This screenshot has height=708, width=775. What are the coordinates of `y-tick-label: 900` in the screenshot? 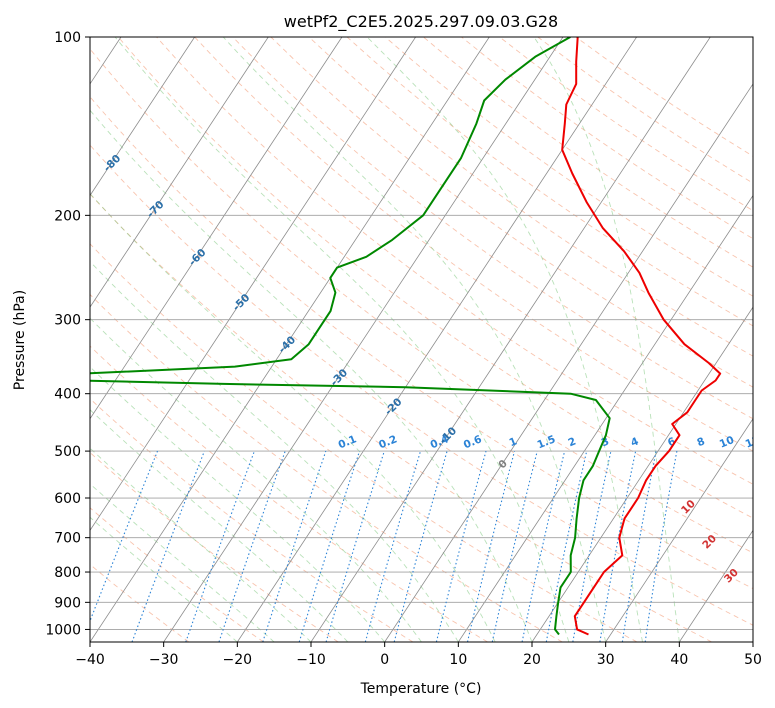 It's located at (67, 603).